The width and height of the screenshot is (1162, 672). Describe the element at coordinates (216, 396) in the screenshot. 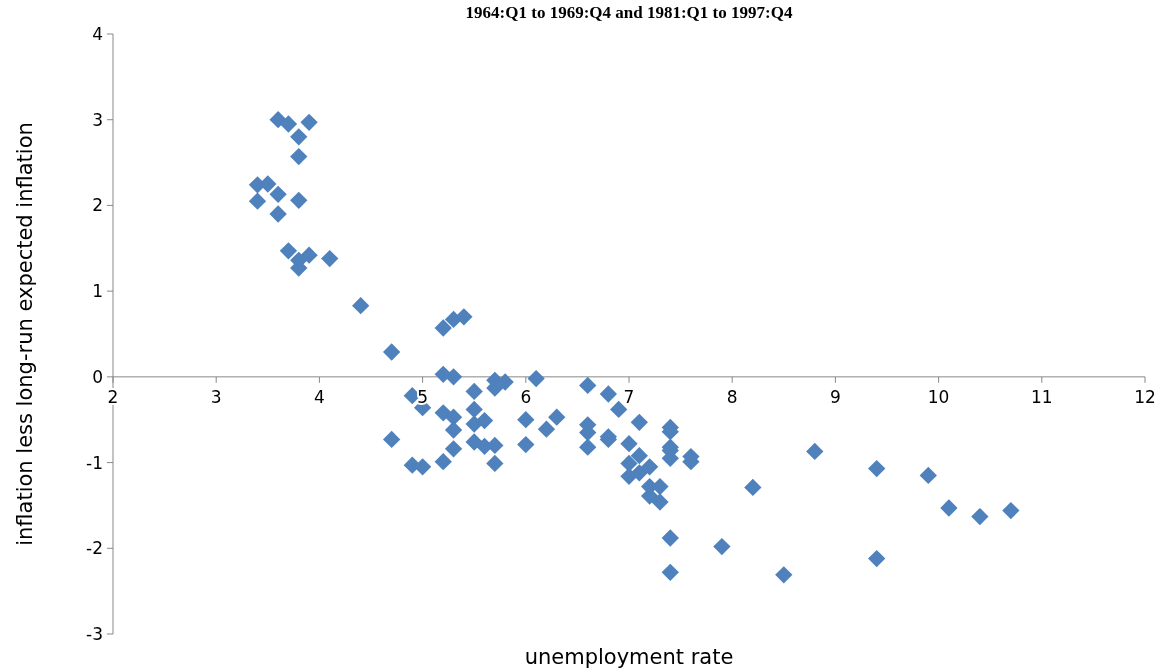

I see `x-tick-label: 3` at that location.